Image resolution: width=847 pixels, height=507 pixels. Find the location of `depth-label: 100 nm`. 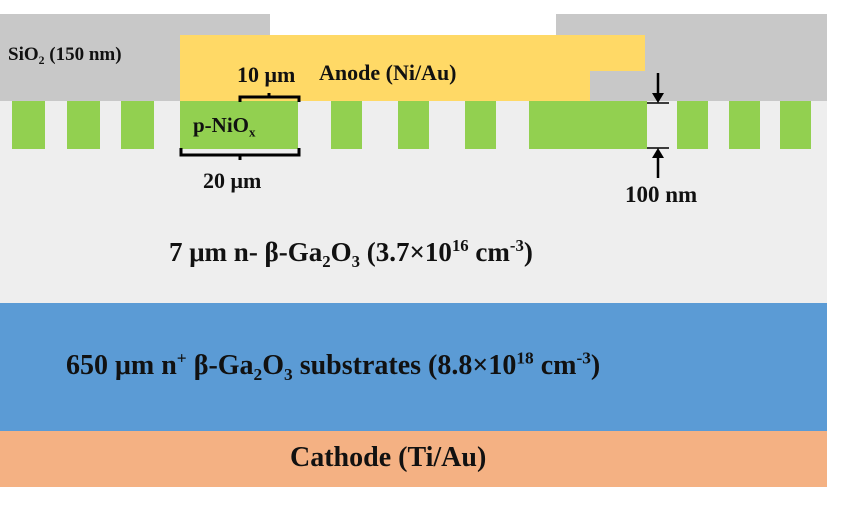

depth-label: 100 nm is located at coordinates (661, 194).